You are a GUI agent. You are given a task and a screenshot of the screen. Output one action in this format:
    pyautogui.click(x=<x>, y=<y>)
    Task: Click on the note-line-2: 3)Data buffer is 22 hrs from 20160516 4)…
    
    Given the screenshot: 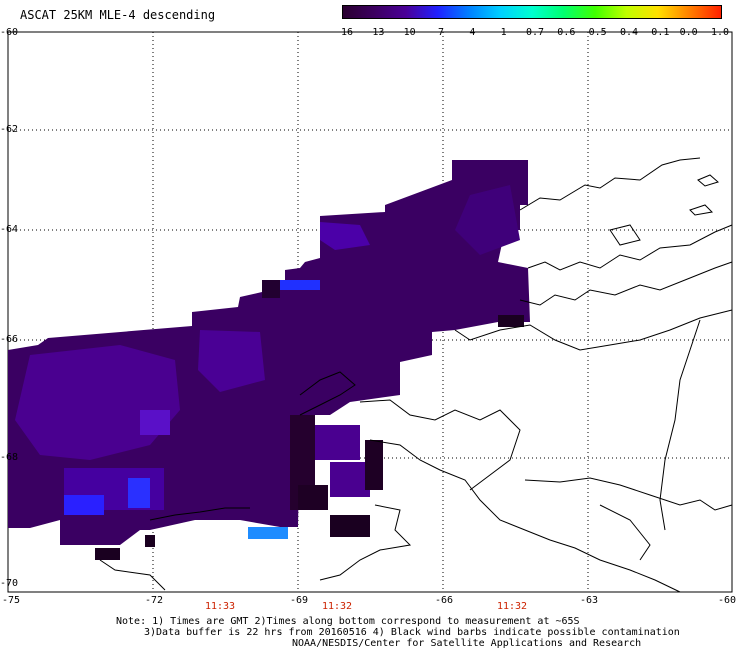 What is the action you would take?
    pyautogui.click(x=412, y=632)
    